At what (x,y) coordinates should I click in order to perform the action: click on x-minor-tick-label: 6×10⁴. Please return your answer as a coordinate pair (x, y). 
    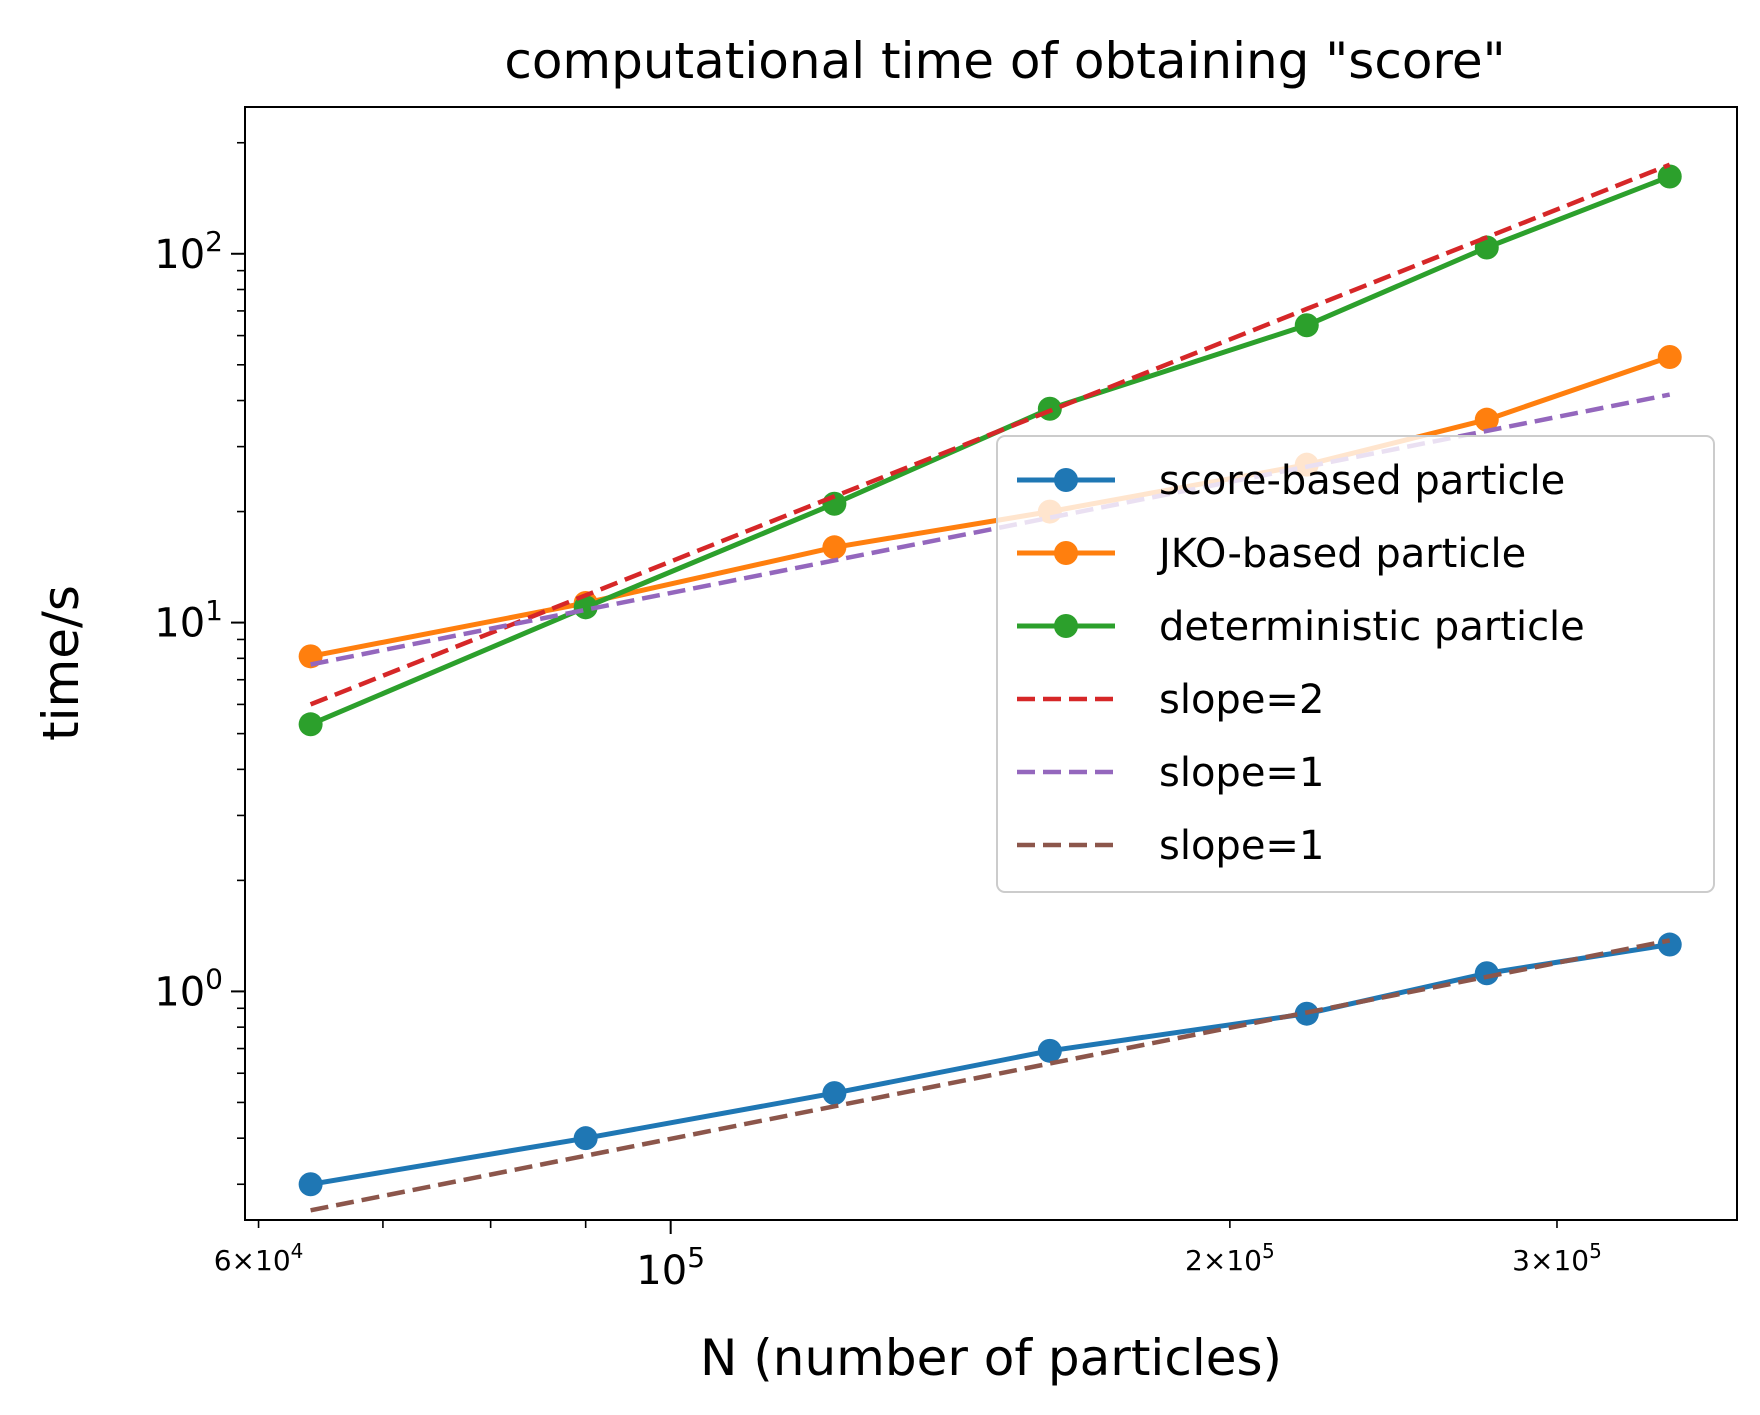
    Looking at the image, I should click on (259, 1258).